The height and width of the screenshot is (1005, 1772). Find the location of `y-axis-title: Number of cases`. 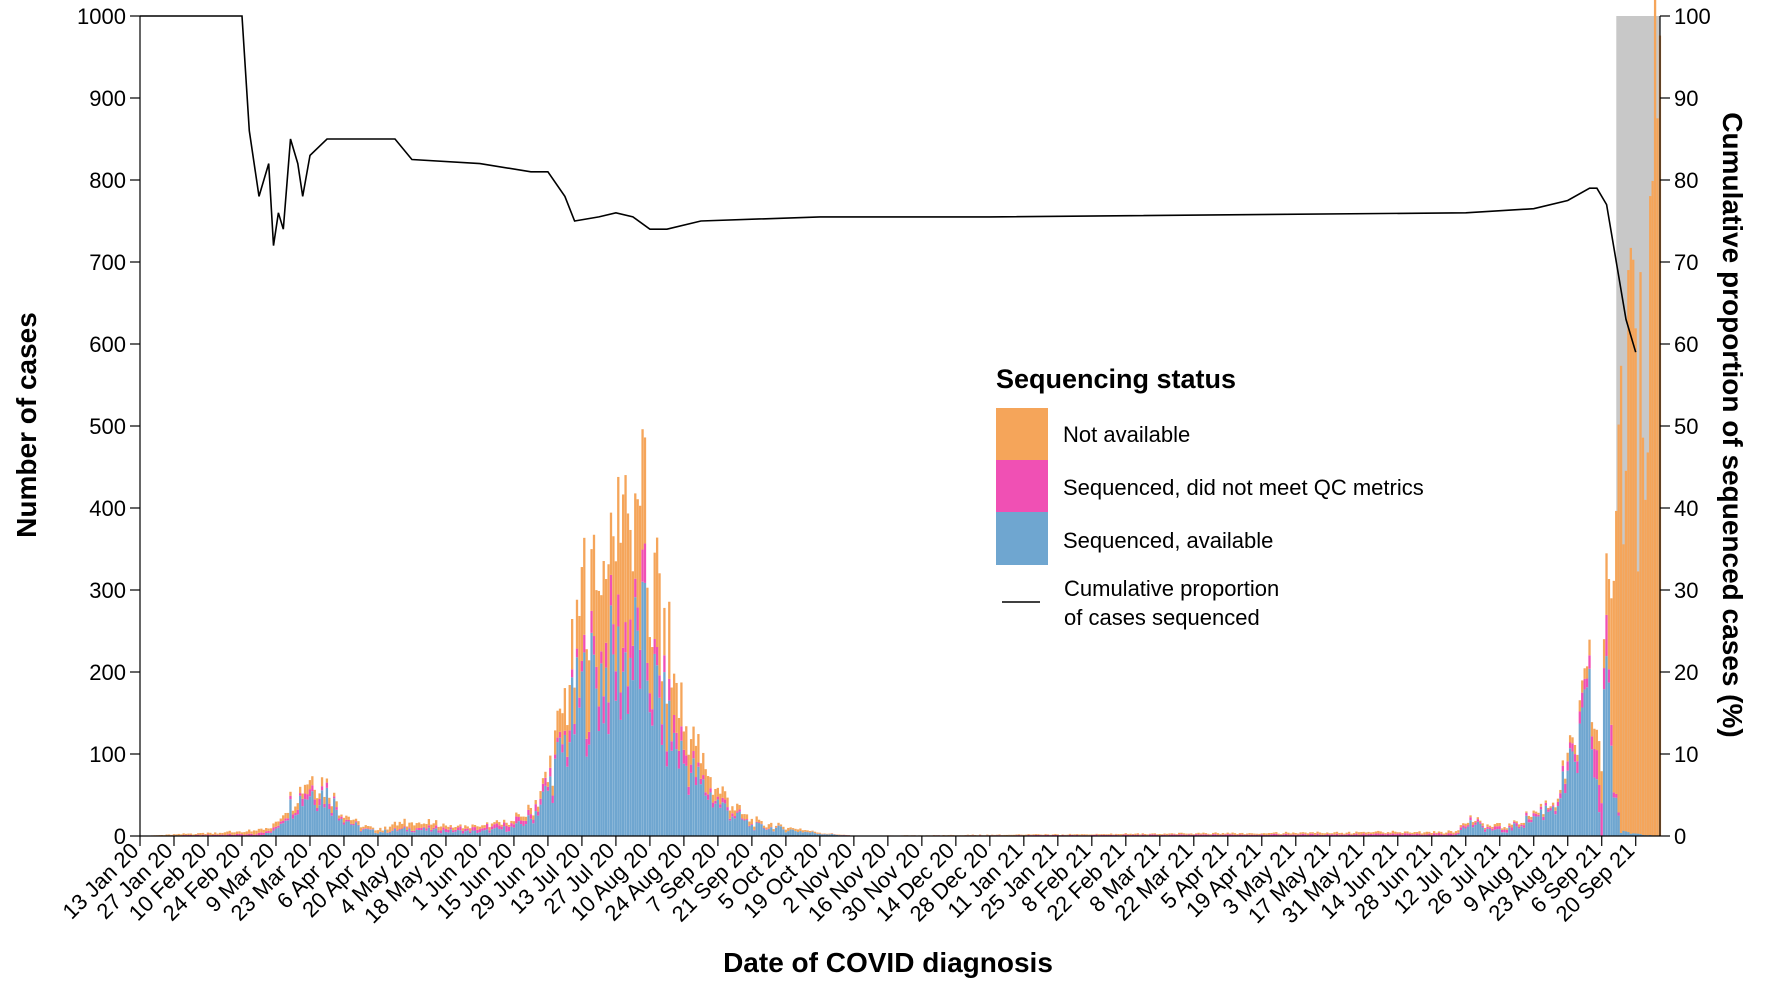

y-axis-title: Number of cases is located at coordinates (26, 425).